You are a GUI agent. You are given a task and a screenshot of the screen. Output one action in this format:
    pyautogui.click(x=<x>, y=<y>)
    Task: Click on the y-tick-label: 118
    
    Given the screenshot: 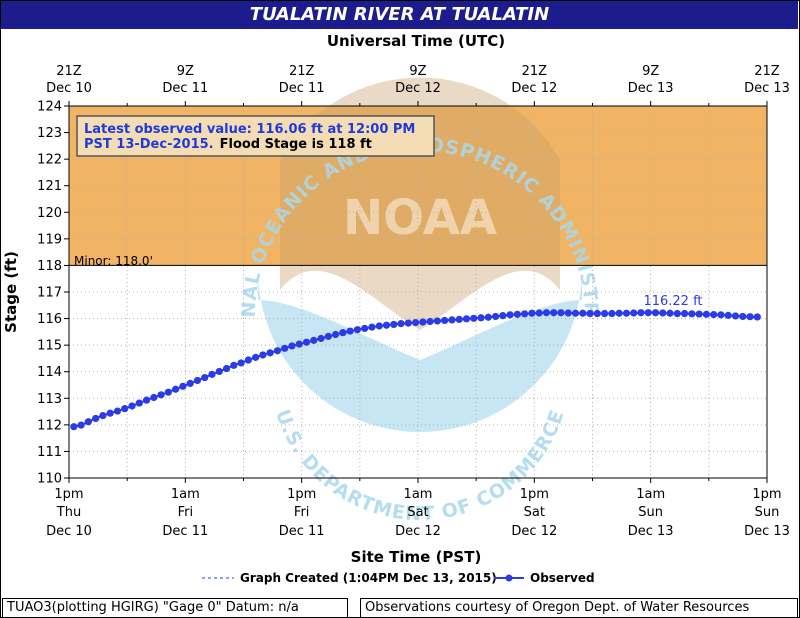 What is the action you would take?
    pyautogui.click(x=49, y=266)
    